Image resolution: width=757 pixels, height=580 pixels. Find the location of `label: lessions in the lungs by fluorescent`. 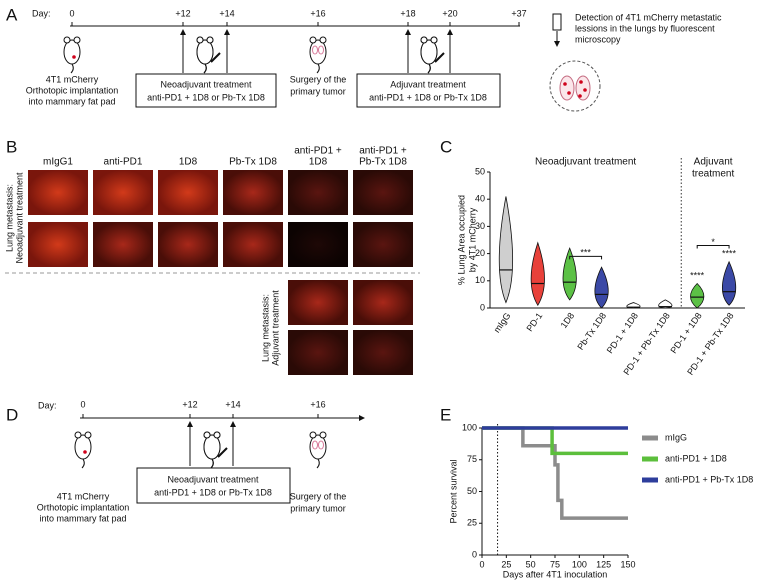

label: lessions in the lungs by fluorescent is located at coordinates (645, 28).